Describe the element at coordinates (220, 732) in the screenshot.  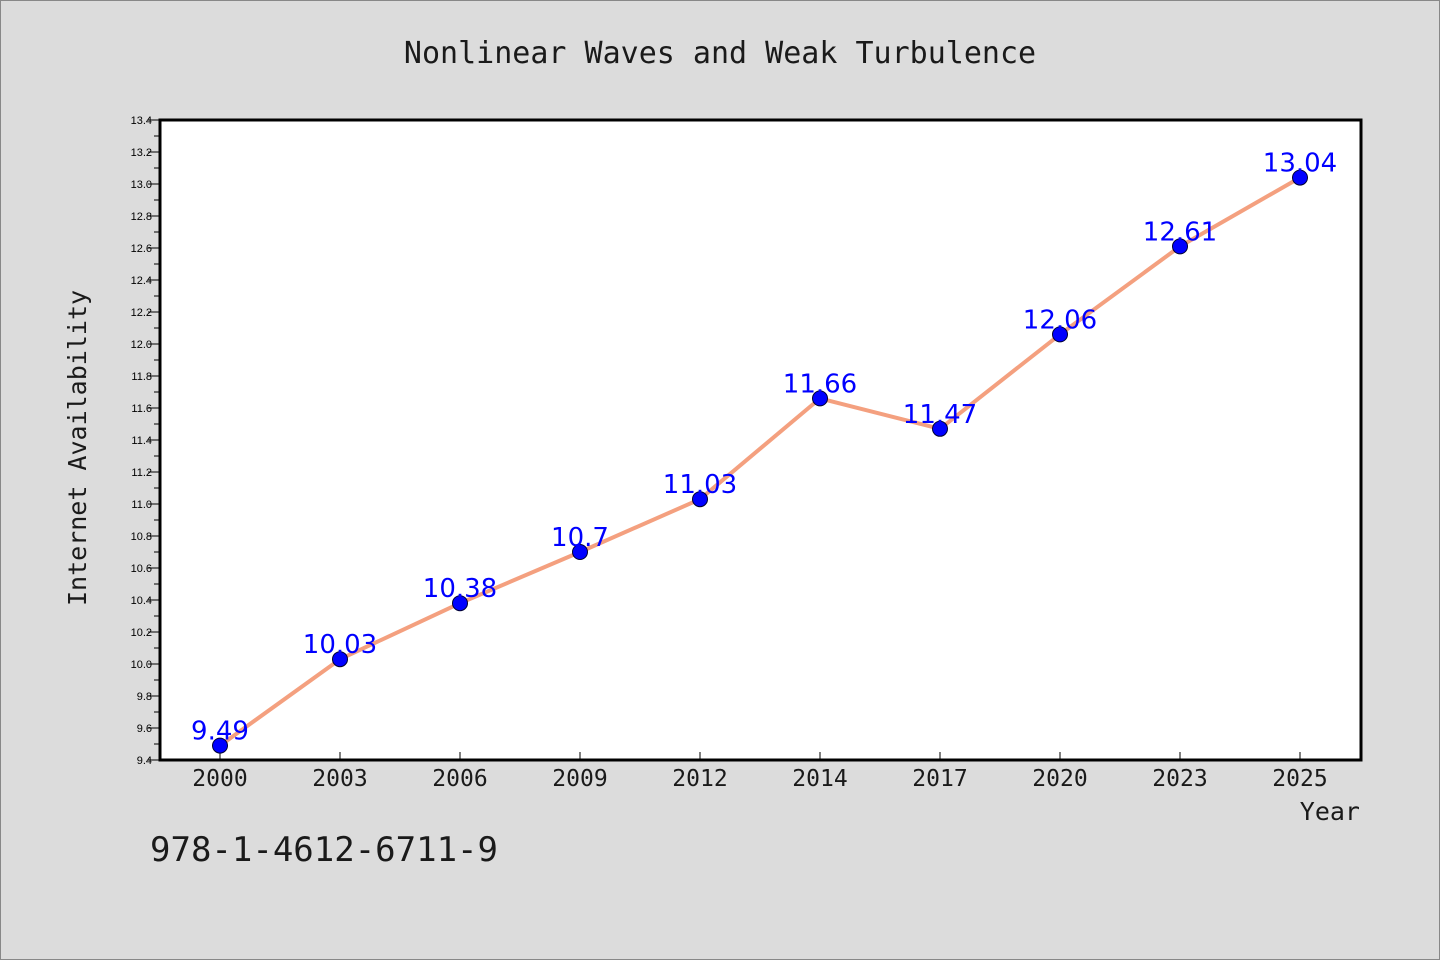
I see `data-label: 9.49` at that location.